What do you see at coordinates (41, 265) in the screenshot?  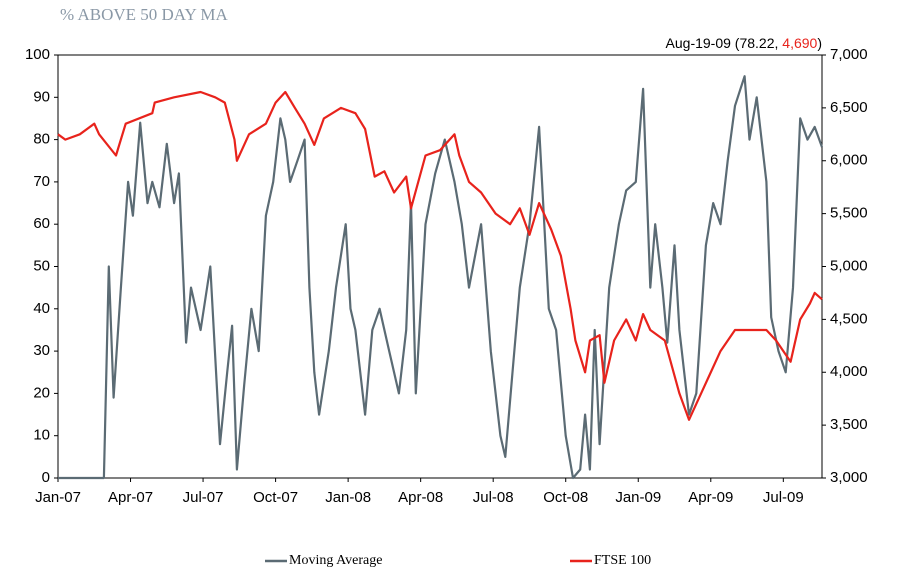 I see `y-tick-label: 50` at bounding box center [41, 265].